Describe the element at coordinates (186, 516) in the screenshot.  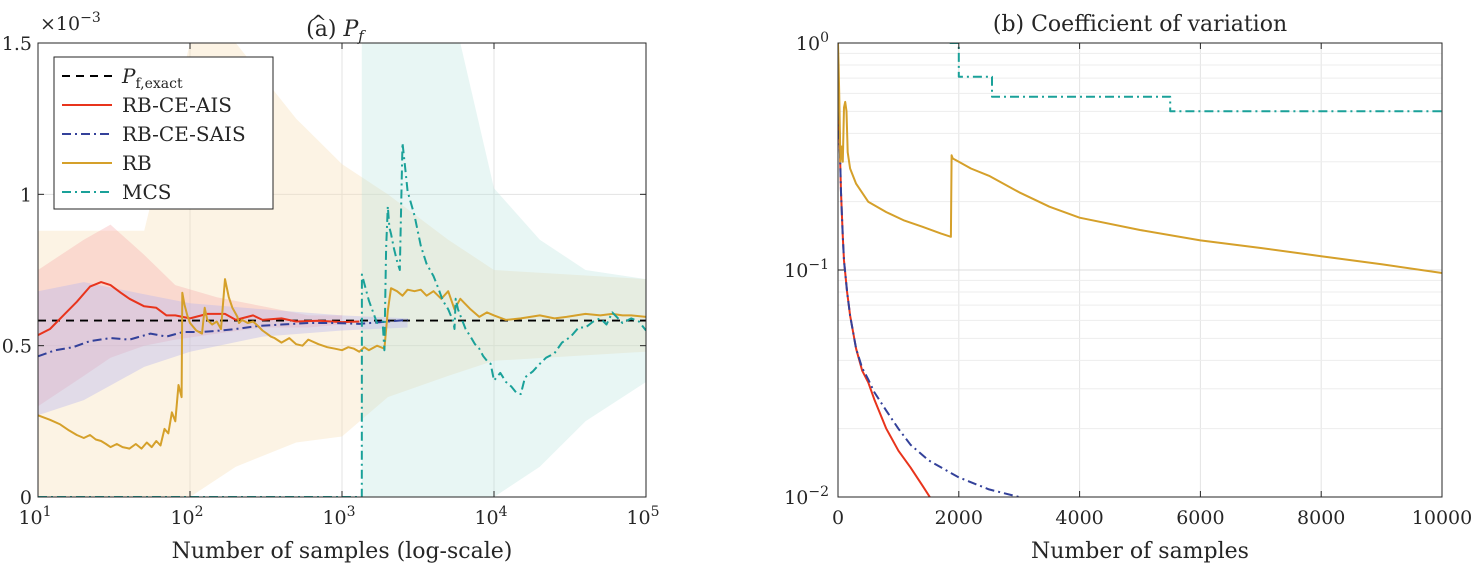
I see `tick-label-x-a: 10²` at that location.